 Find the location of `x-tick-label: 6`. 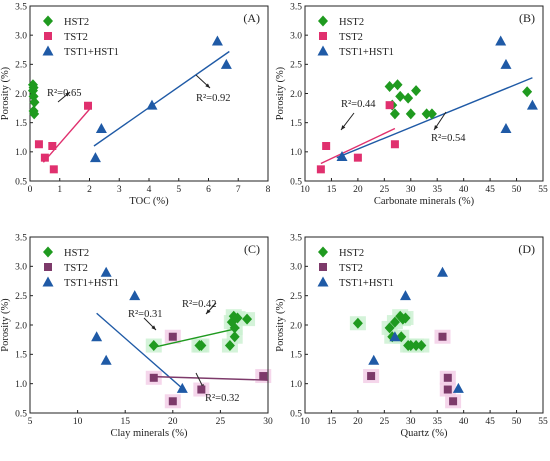

x-tick-label: 6 is located at coordinates (208, 190).